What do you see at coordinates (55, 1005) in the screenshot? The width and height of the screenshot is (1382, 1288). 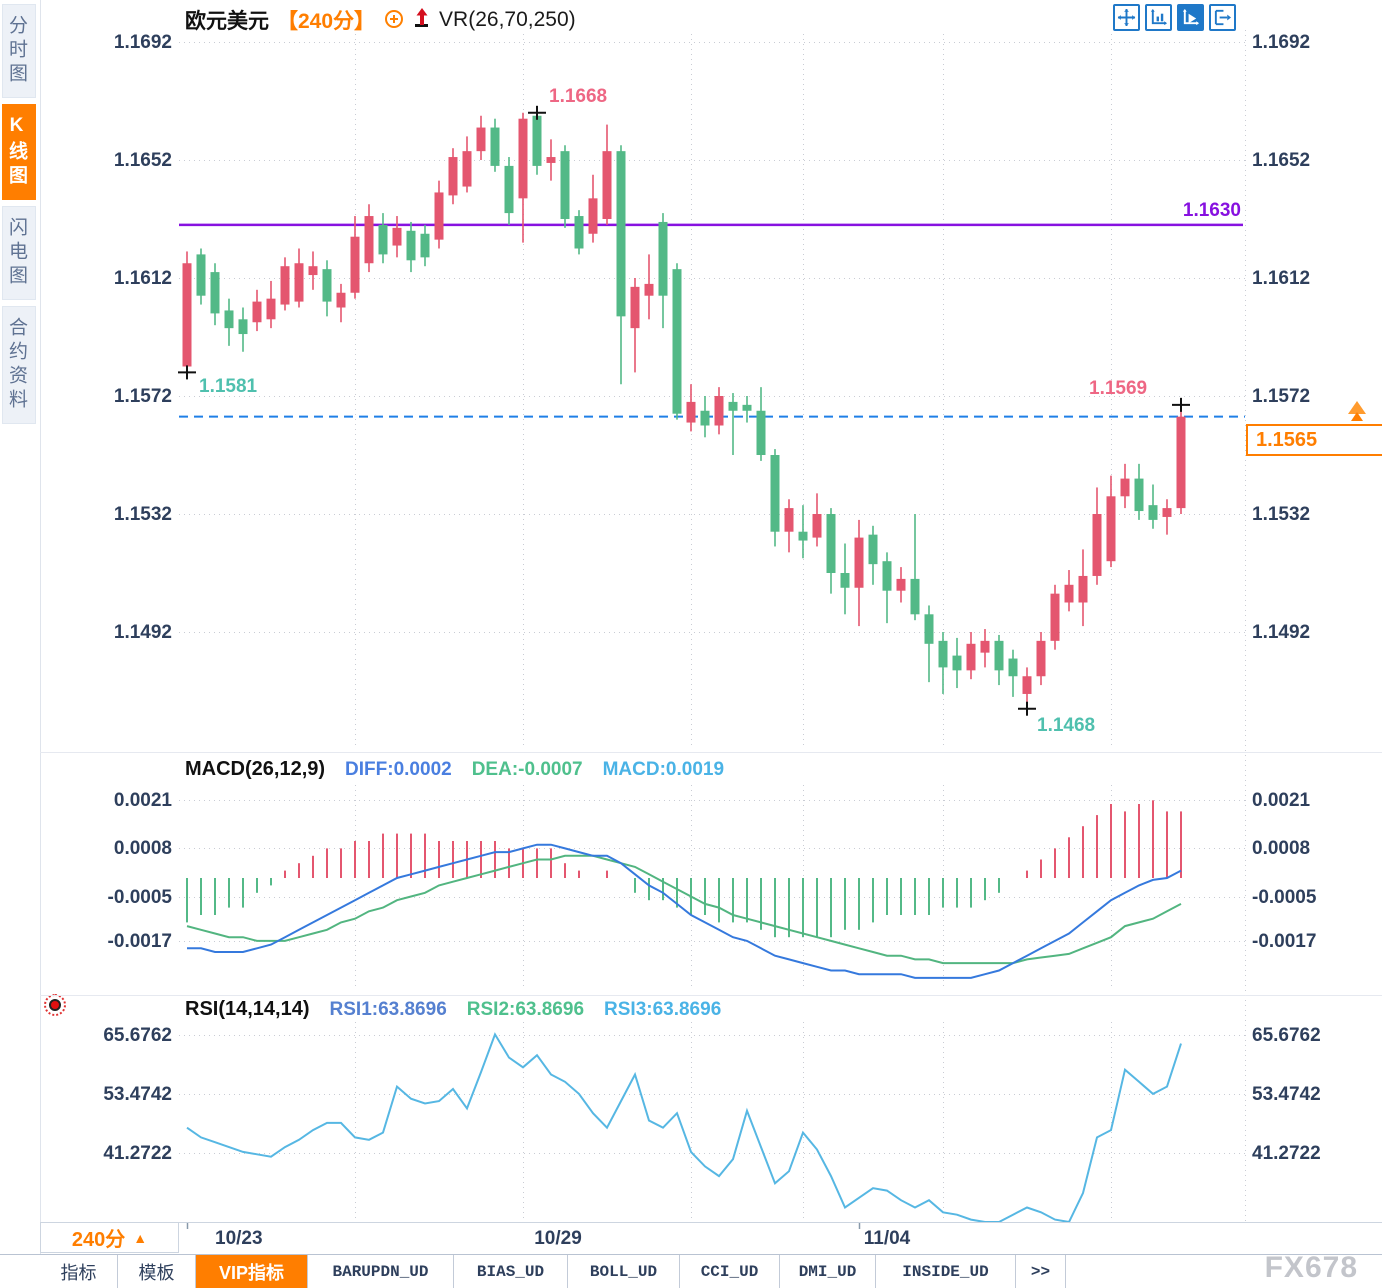 I see `indicator-alert-icon` at bounding box center [55, 1005].